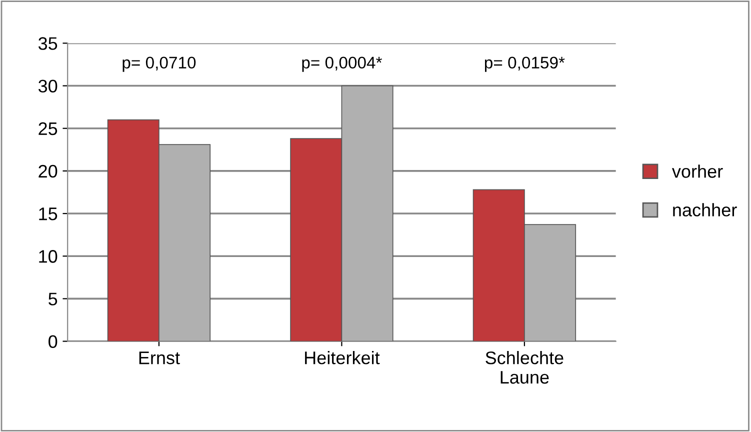 The height and width of the screenshot is (432, 751). I want to click on y-tick-label: 35, so click(48, 43).